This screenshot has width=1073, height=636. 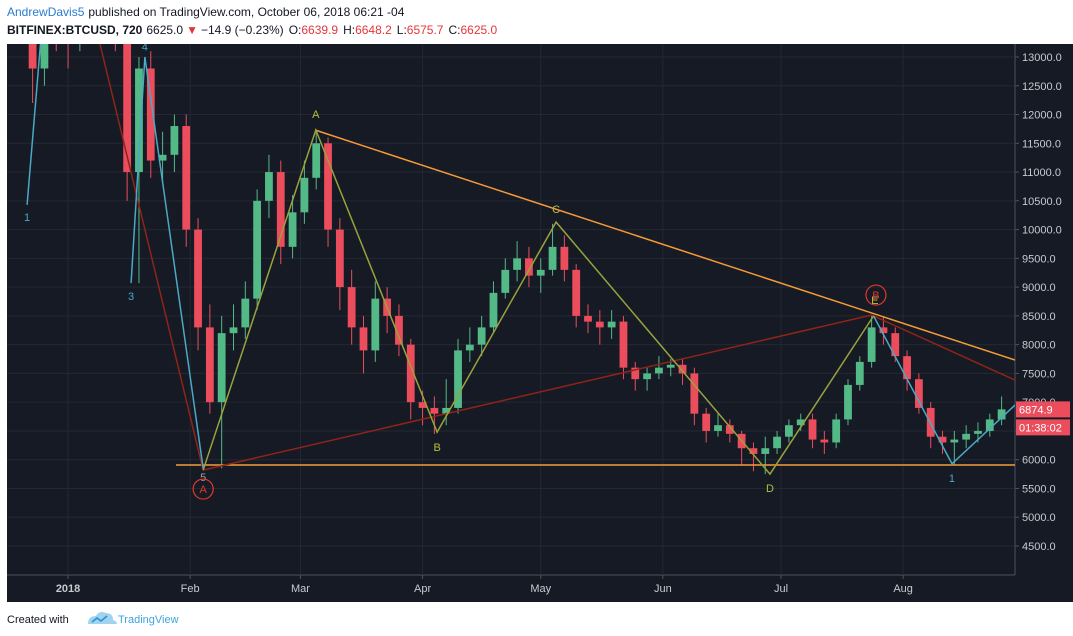 I want to click on last-price: 6625.0, so click(x=164, y=30).